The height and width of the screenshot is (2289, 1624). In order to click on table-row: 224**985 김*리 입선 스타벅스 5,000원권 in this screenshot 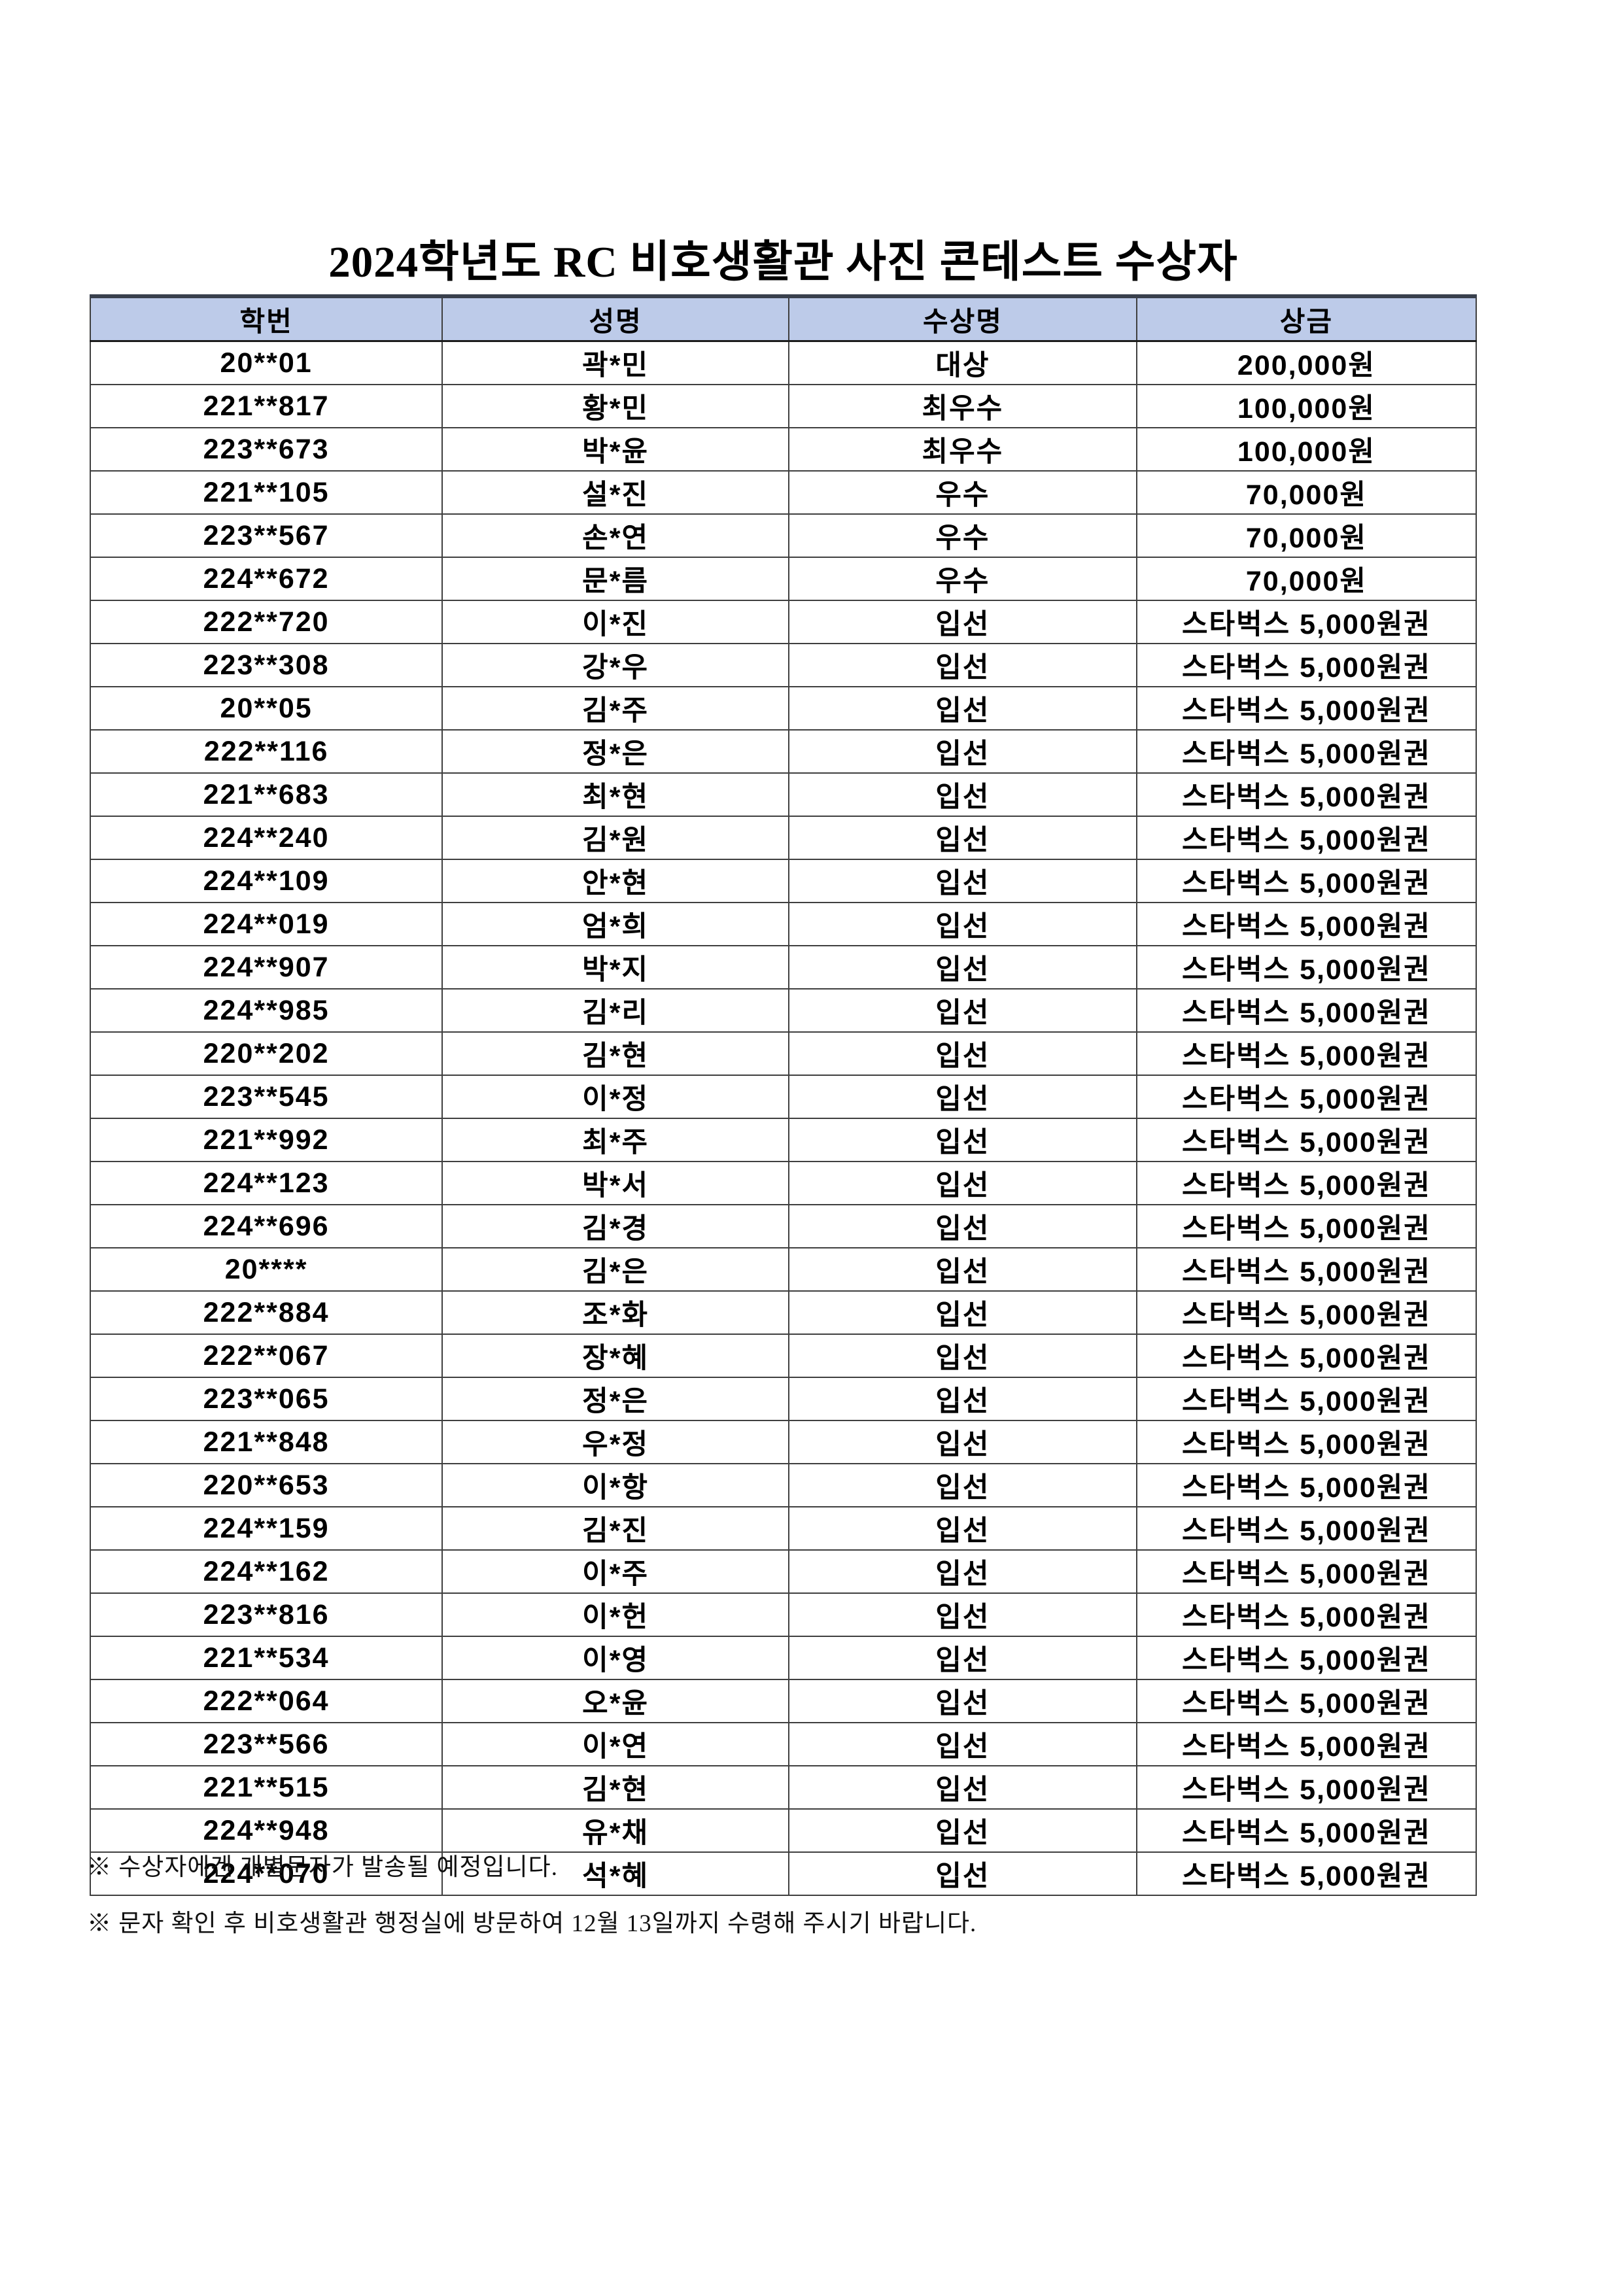, I will do `click(783, 1011)`.